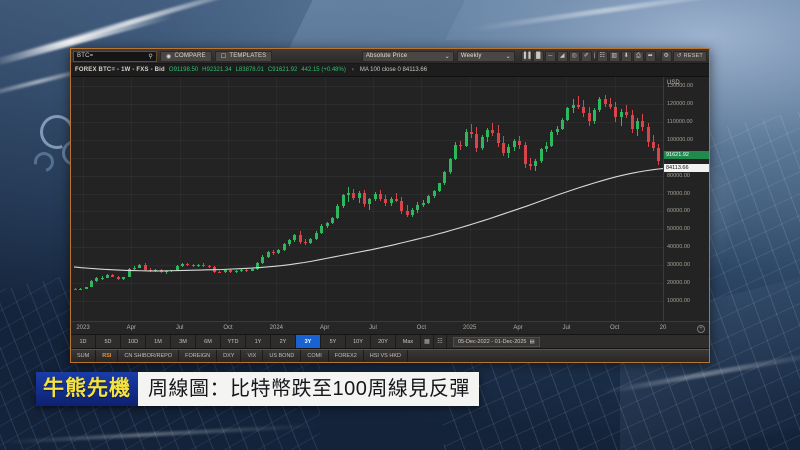 This screenshot has width=800, height=450. I want to click on grid-layout-icon: ☷, so click(602, 56).